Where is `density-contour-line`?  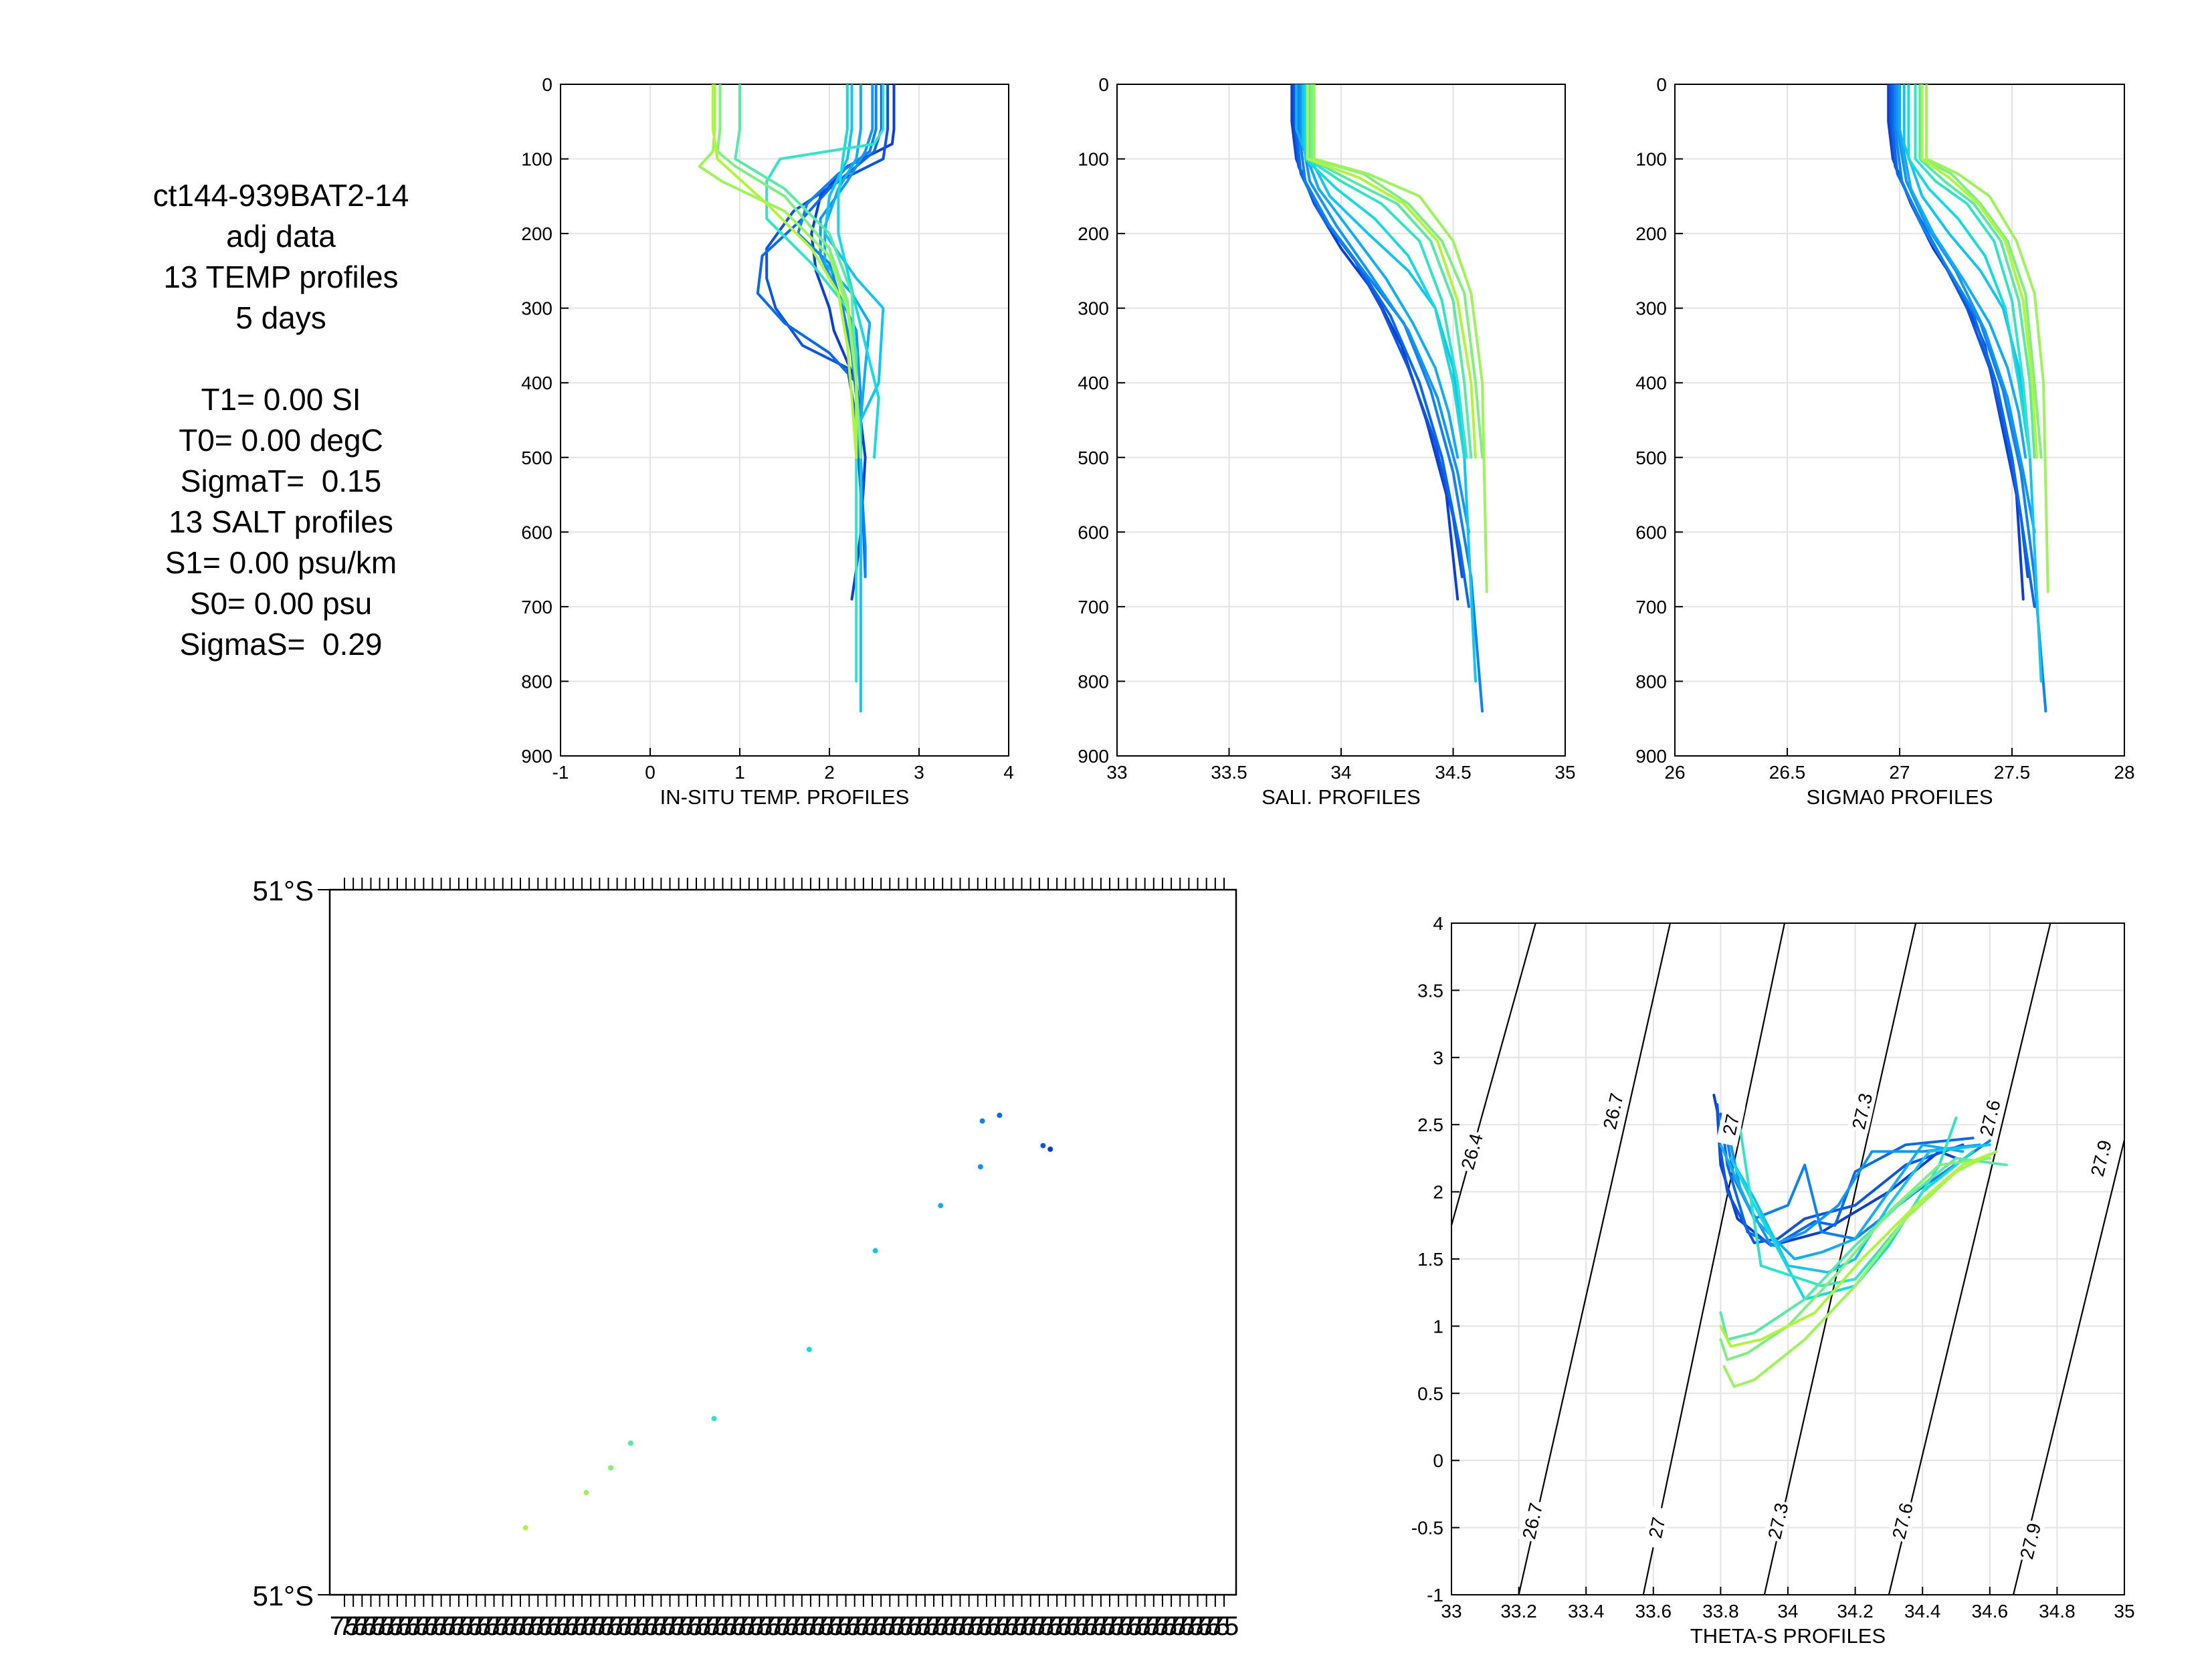 density-contour-line is located at coordinates (1595, 1259).